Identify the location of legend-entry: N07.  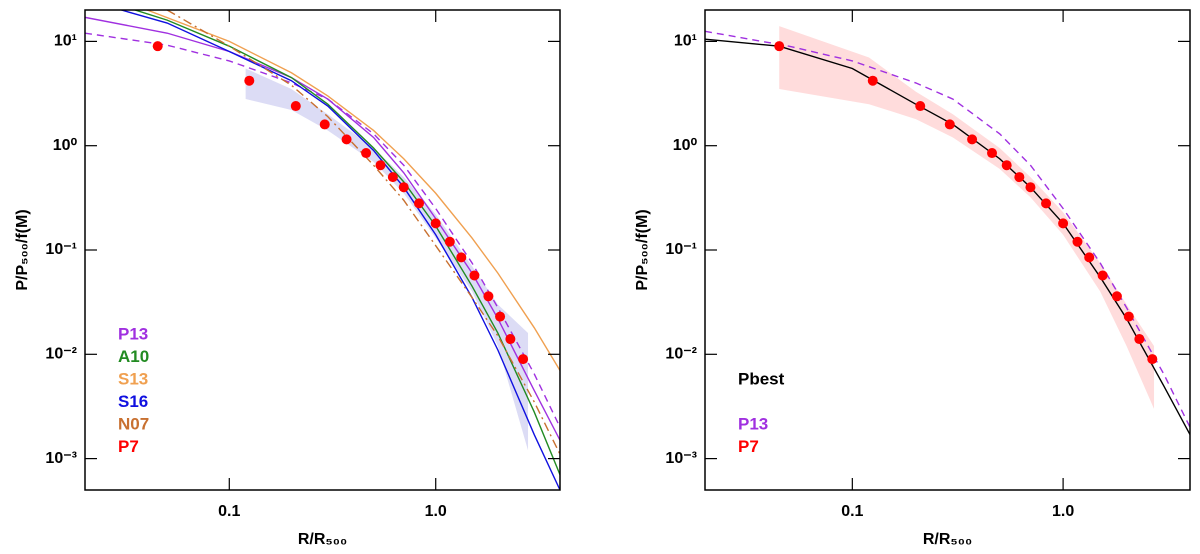
(133, 423).